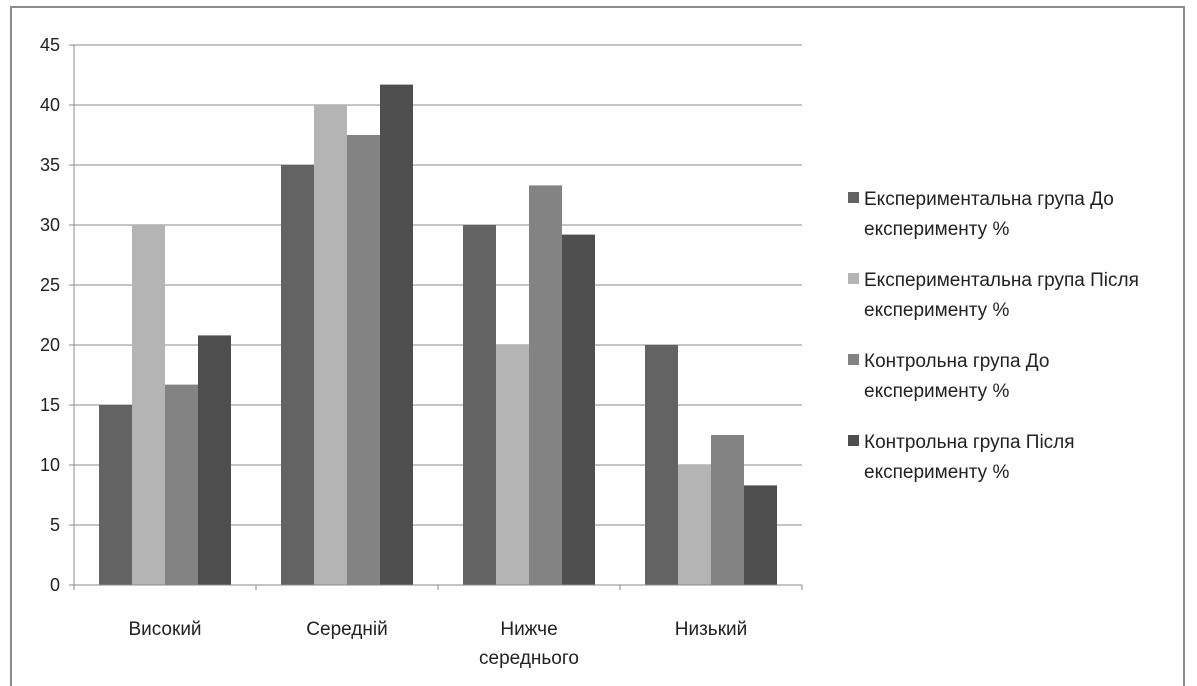 The height and width of the screenshot is (686, 1197). Describe the element at coordinates (50, 345) in the screenshot. I see `y-tick-label: 20` at that location.